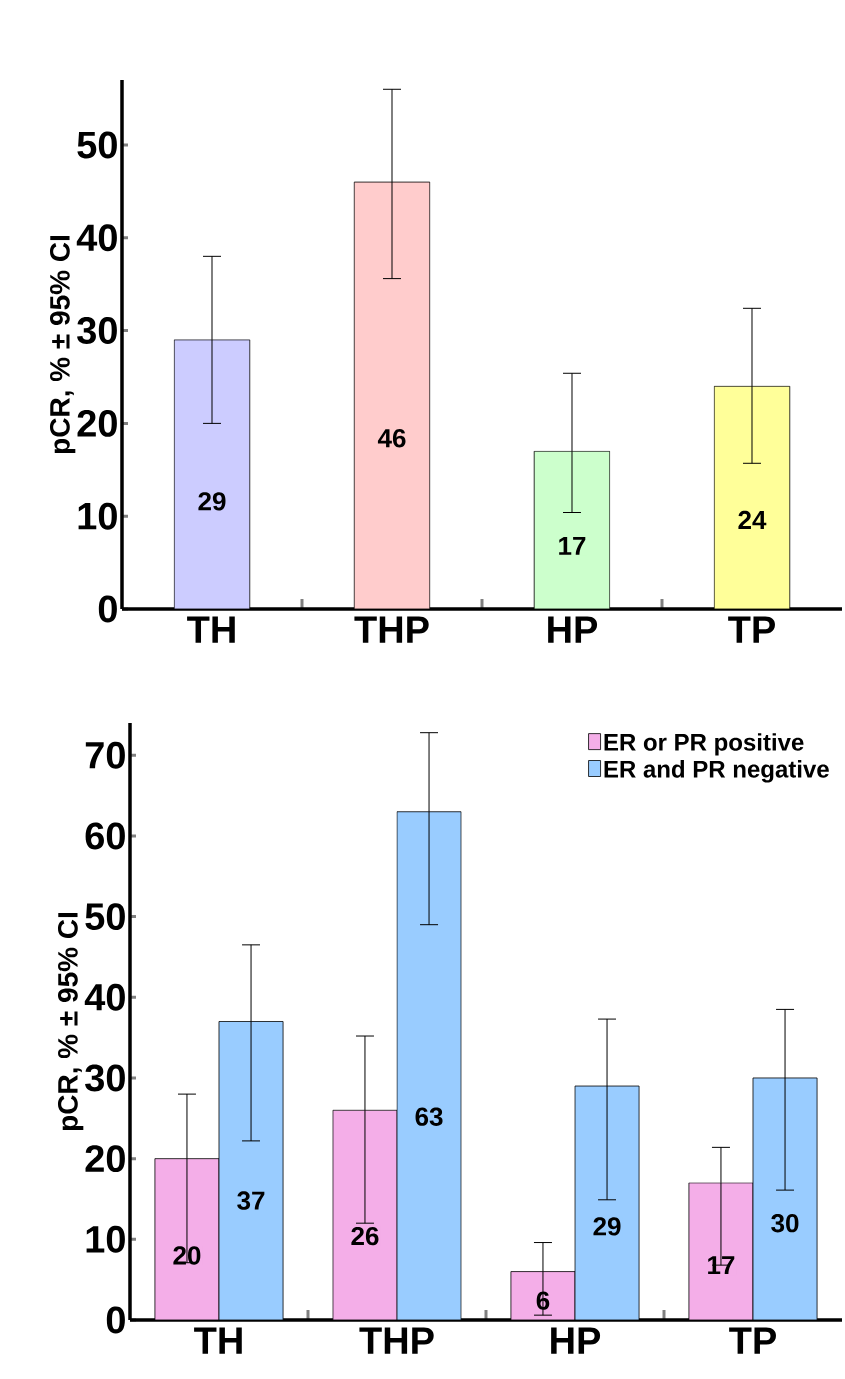  Describe the element at coordinates (752, 519) in the screenshot. I see `data-label: 24` at that location.